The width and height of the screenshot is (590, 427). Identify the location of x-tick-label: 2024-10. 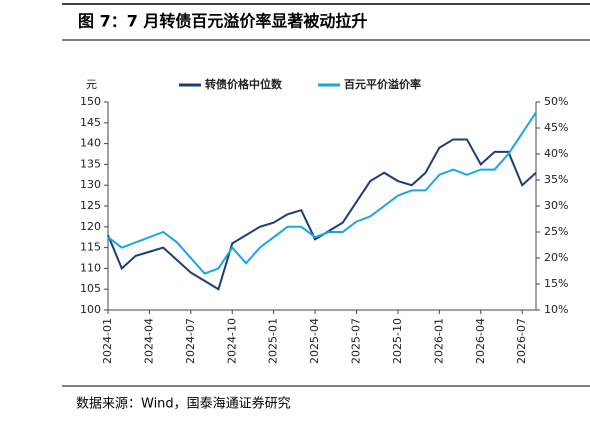
(231, 341).